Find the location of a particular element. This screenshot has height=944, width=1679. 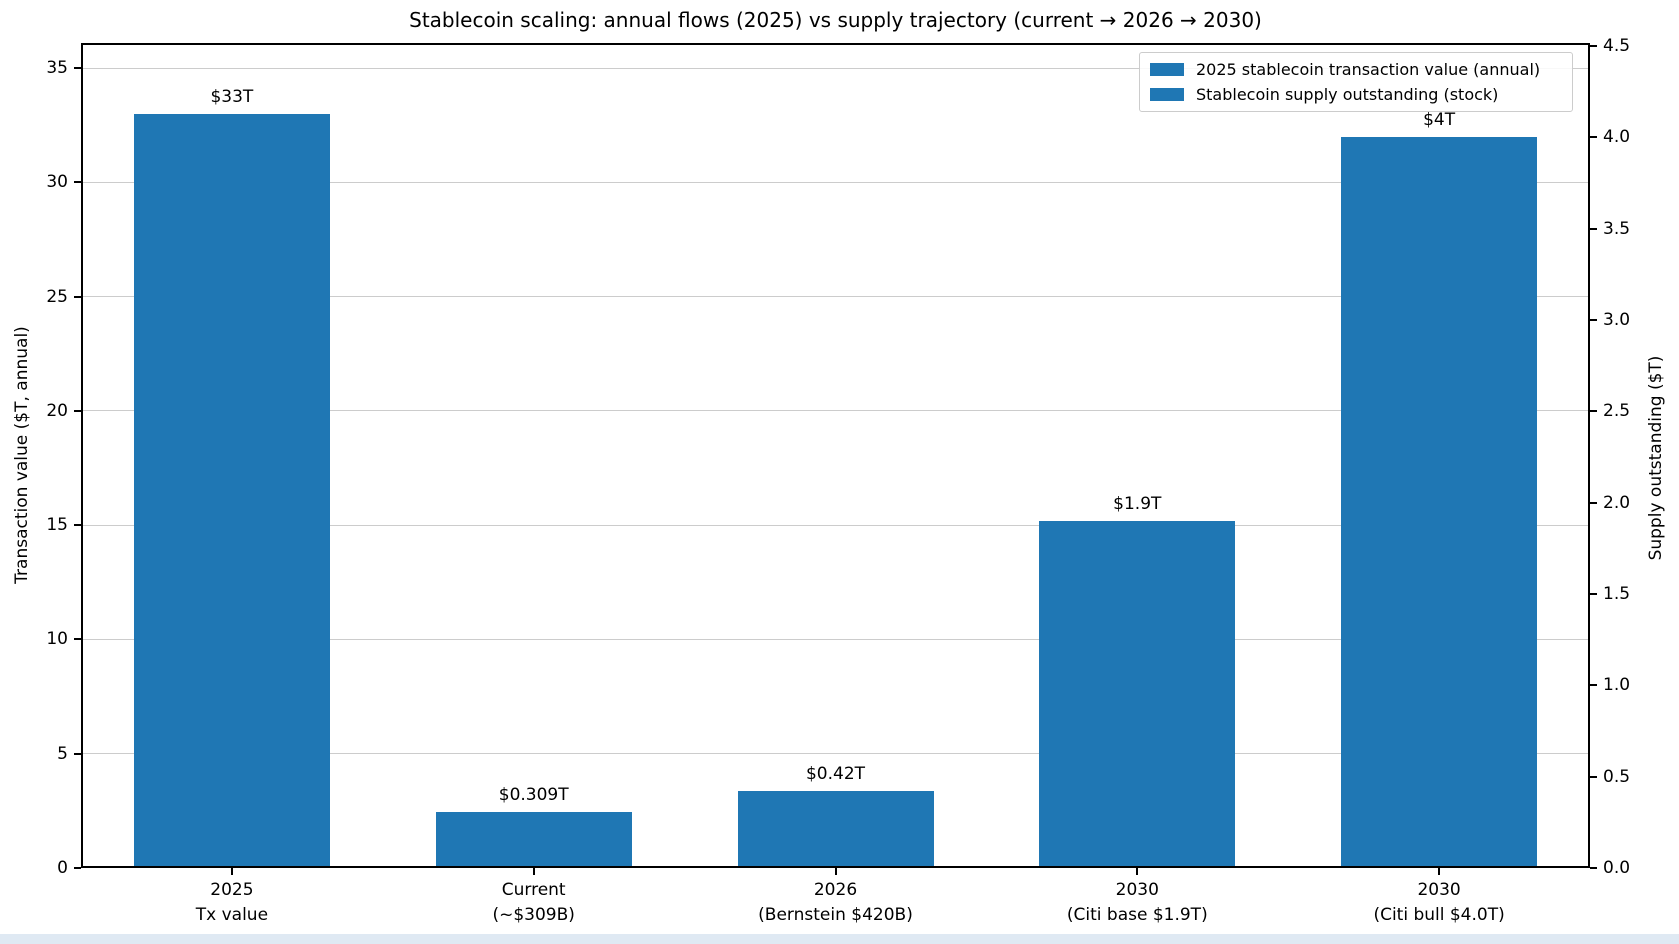

y-axis-tick-label-right: 4.5 is located at coordinates (1617, 45).